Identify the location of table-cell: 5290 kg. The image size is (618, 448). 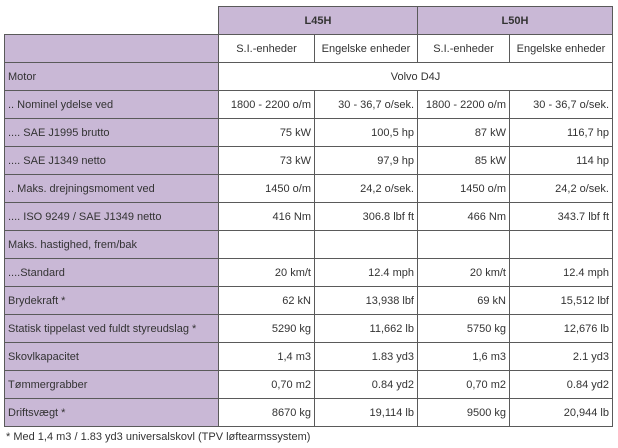
(266, 328).